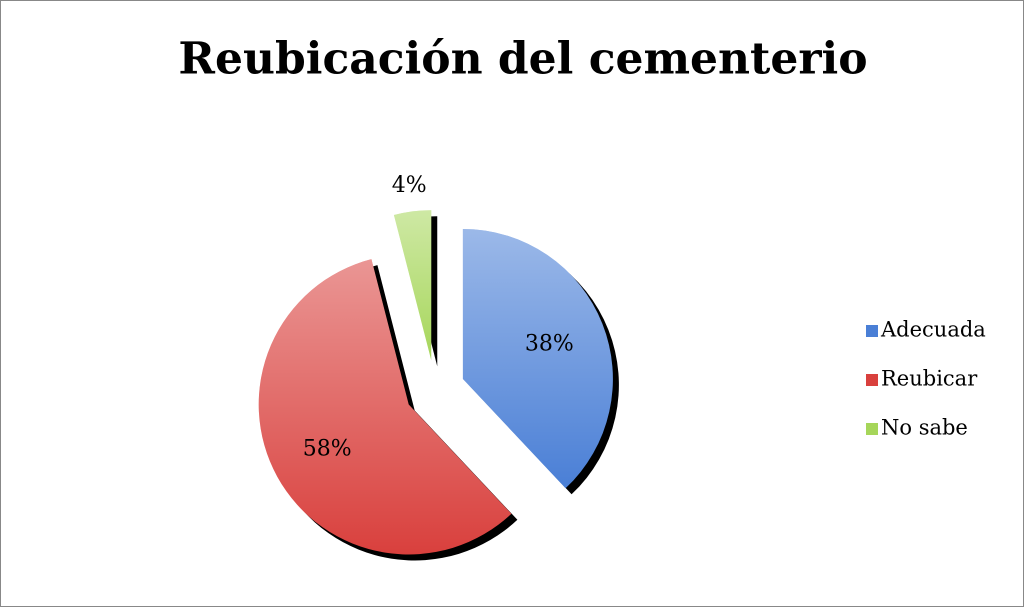 Image resolution: width=1025 pixels, height=608 pixels. What do you see at coordinates (327, 448) in the screenshot?
I see `data-label: 58%` at bounding box center [327, 448].